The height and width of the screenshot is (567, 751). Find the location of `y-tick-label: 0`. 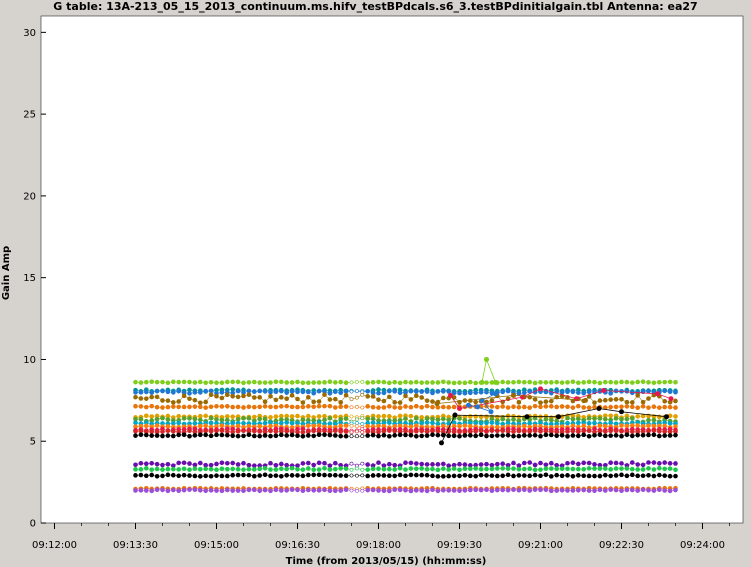

y-tick-label: 0 is located at coordinates (33, 524).